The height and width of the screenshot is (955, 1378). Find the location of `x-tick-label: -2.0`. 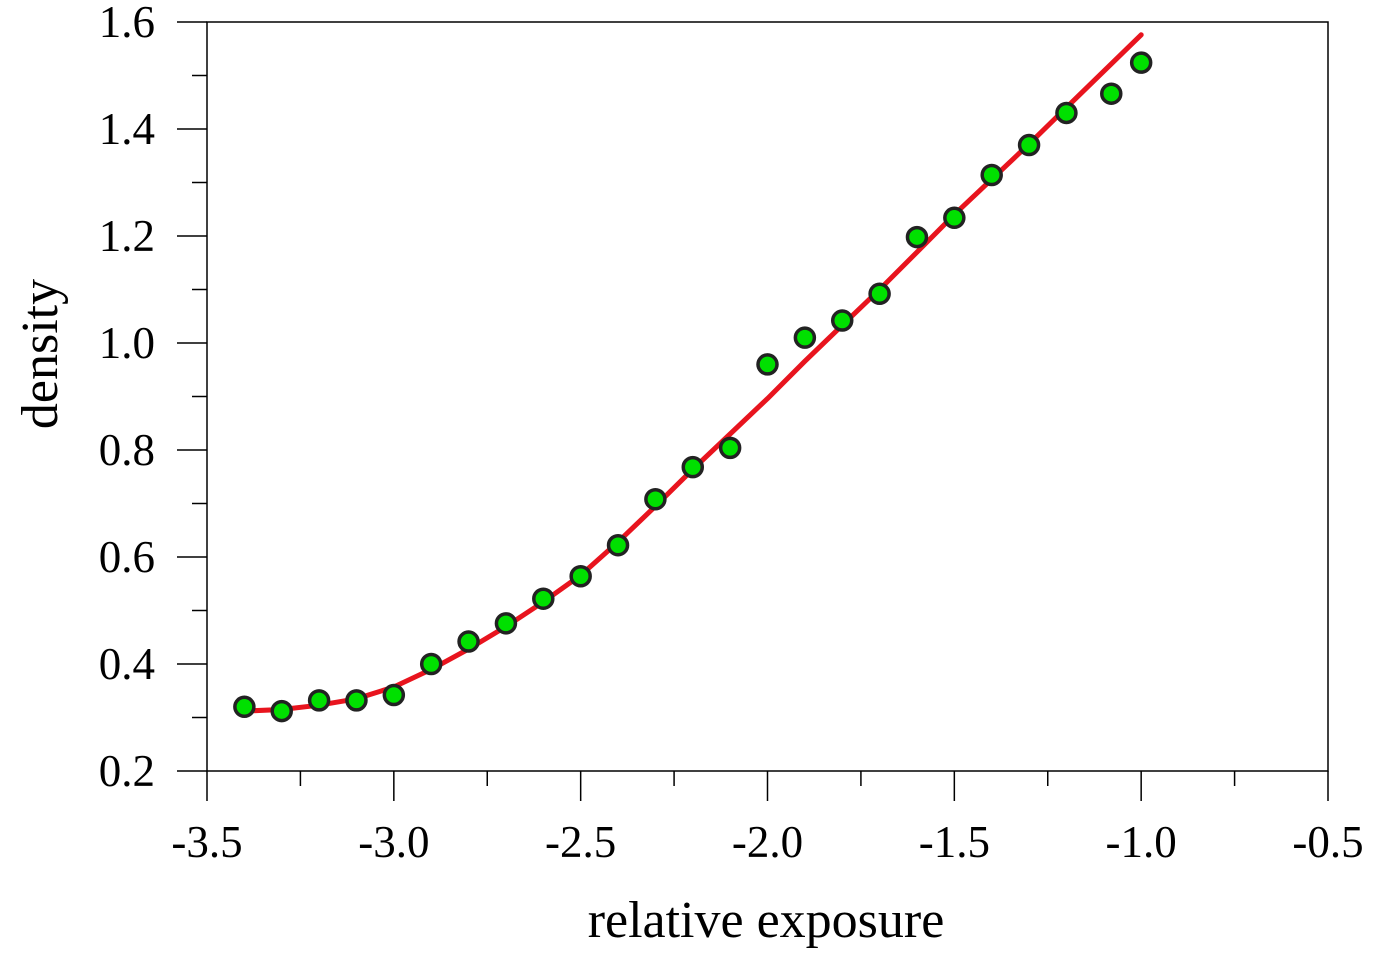

x-tick-label: -2.0 is located at coordinates (767, 842).